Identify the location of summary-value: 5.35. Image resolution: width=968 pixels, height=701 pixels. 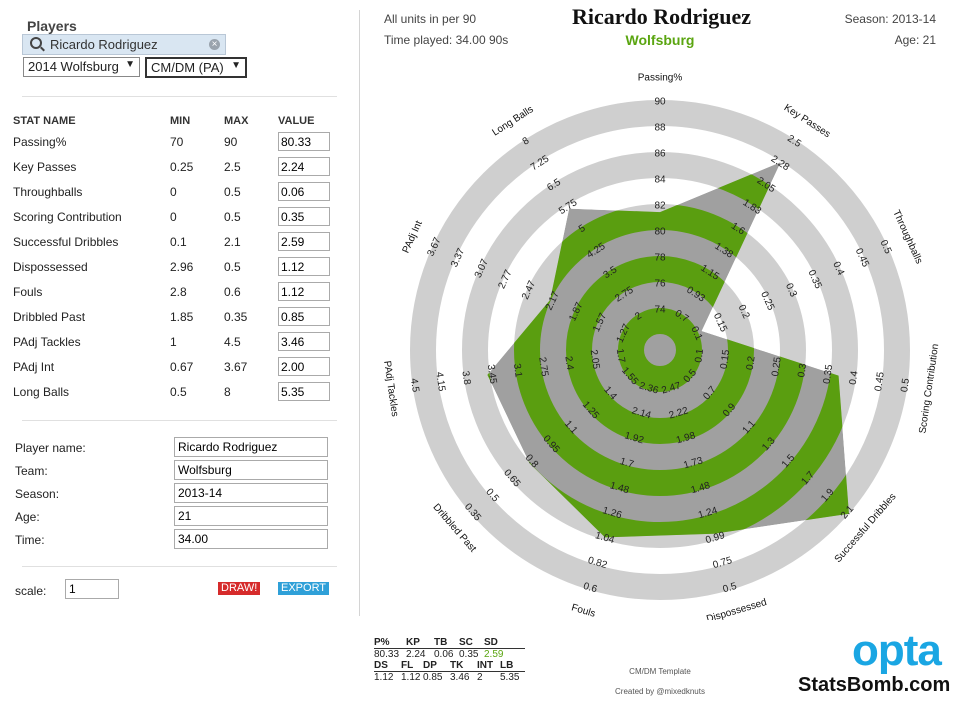
(510, 677).